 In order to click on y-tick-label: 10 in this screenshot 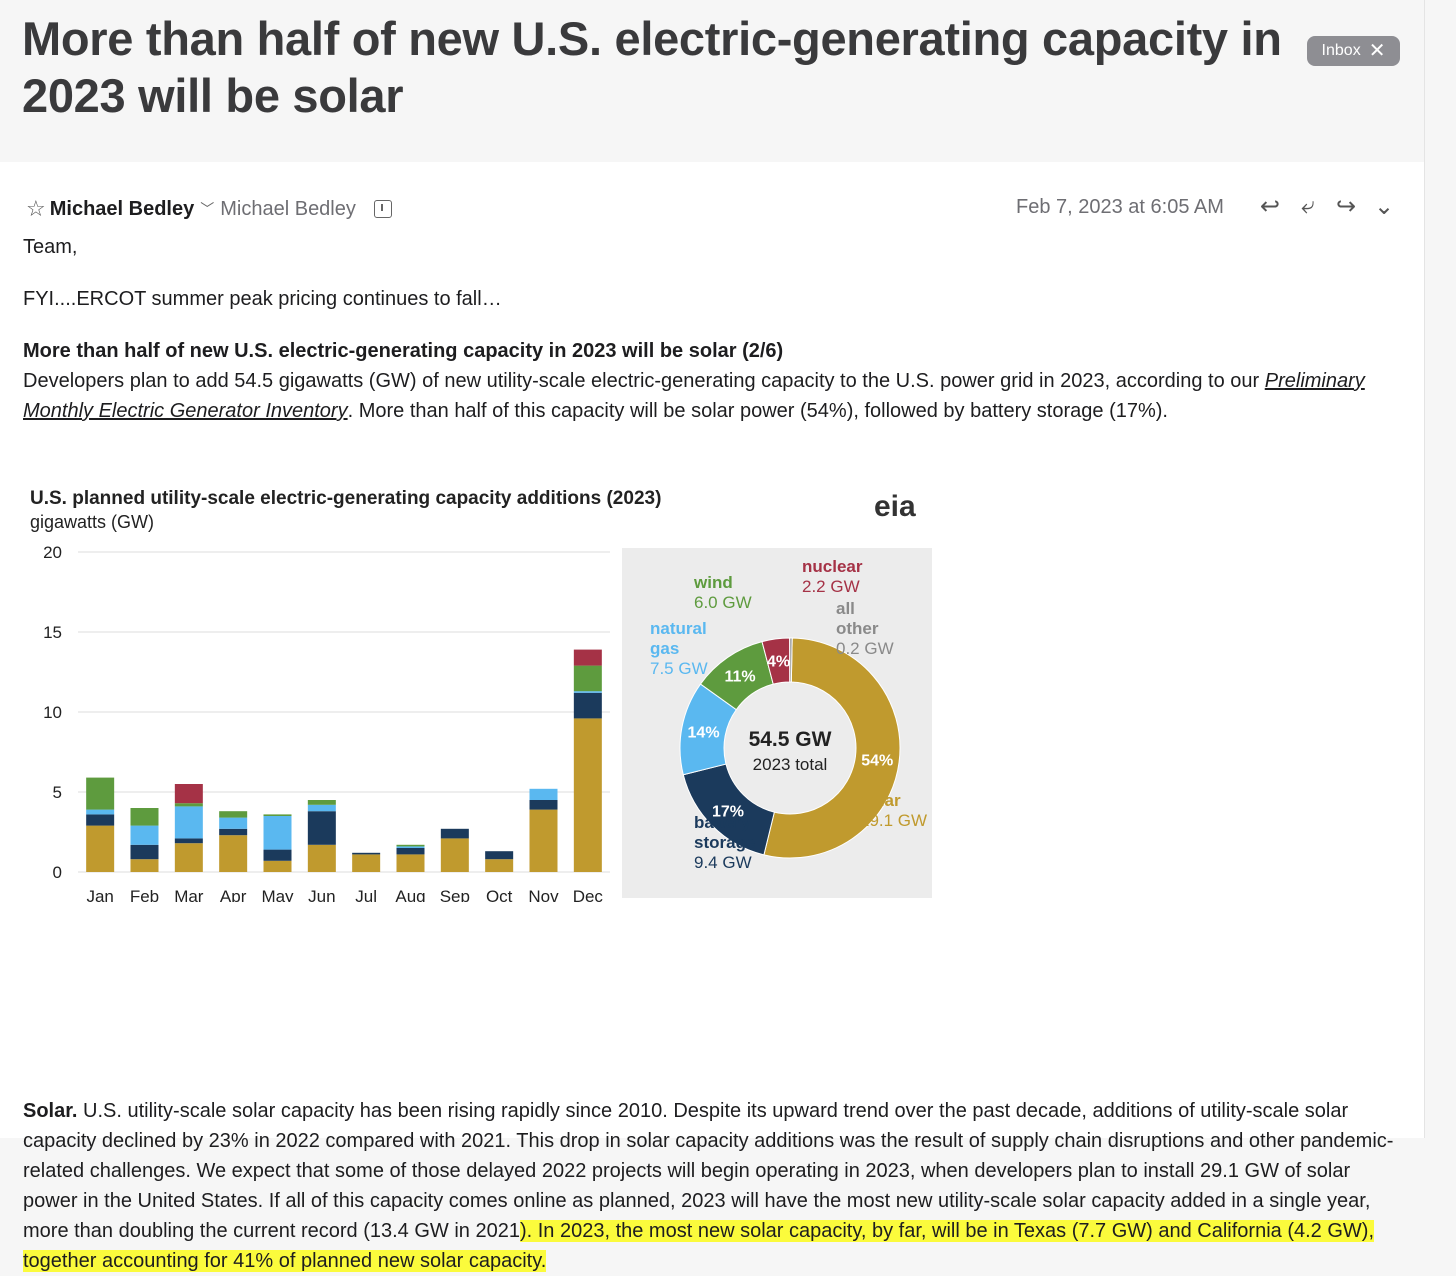, I will do `click(52, 712)`.